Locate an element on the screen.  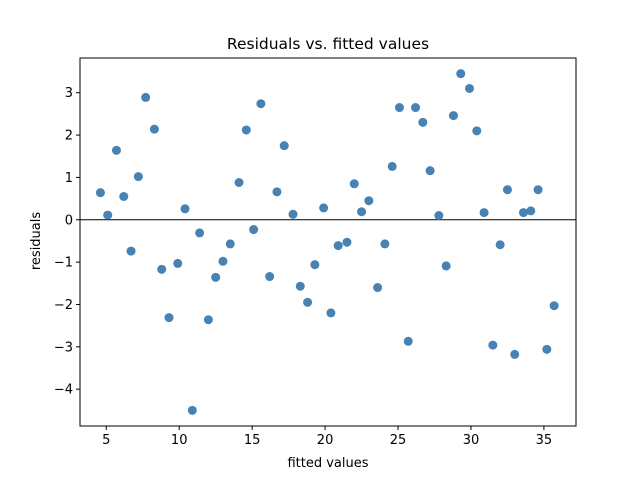
x-tick-label: 20 is located at coordinates (325, 440).